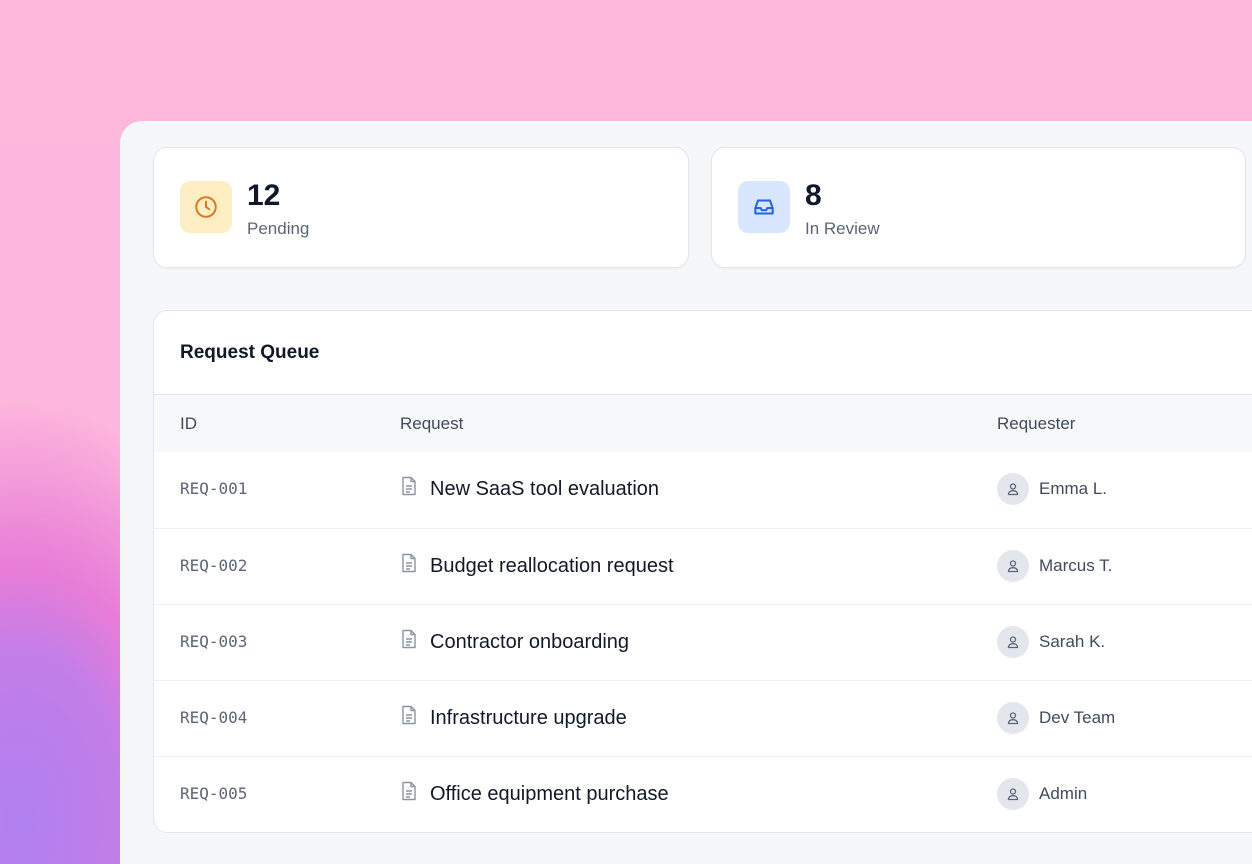  What do you see at coordinates (703, 718) in the screenshot?
I see `table-row: REQ-004 Infrastructure upgrade Dev Team` at bounding box center [703, 718].